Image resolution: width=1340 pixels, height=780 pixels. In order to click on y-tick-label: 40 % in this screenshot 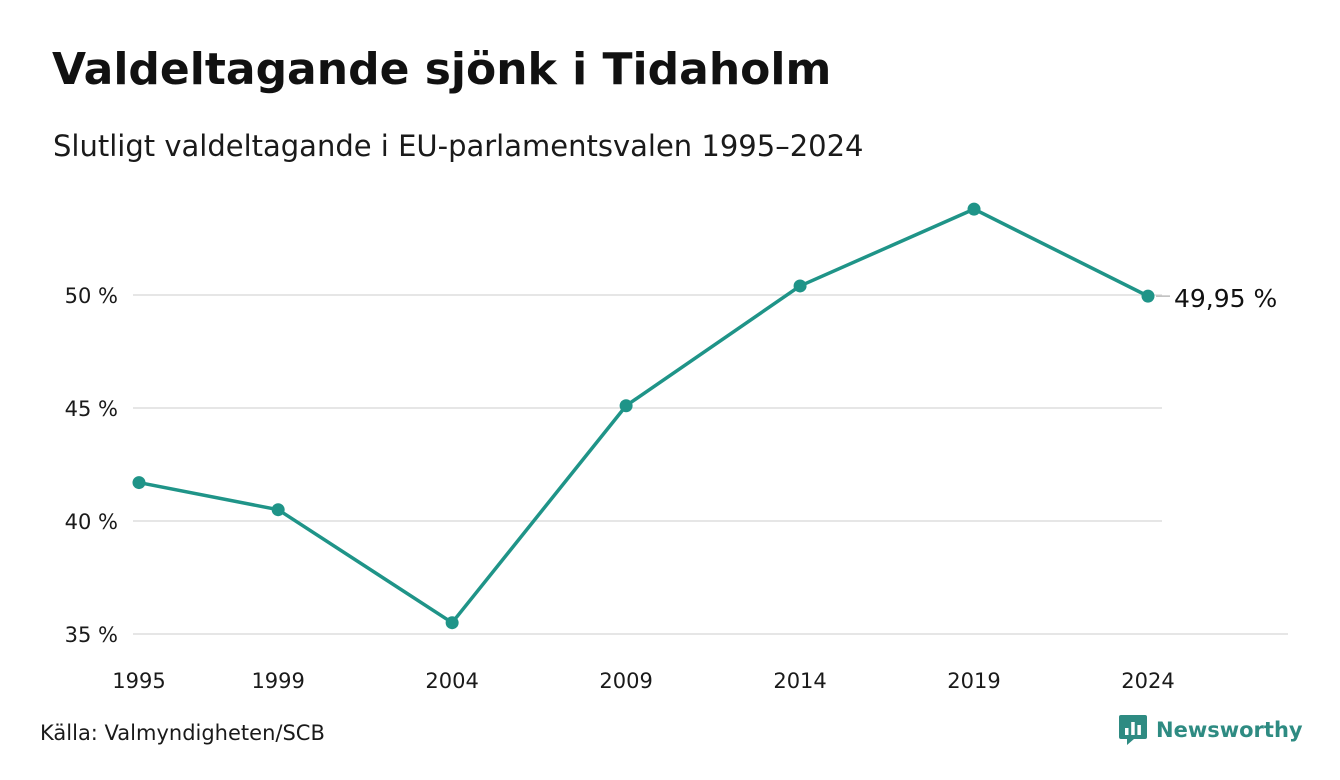, I will do `click(91, 522)`.